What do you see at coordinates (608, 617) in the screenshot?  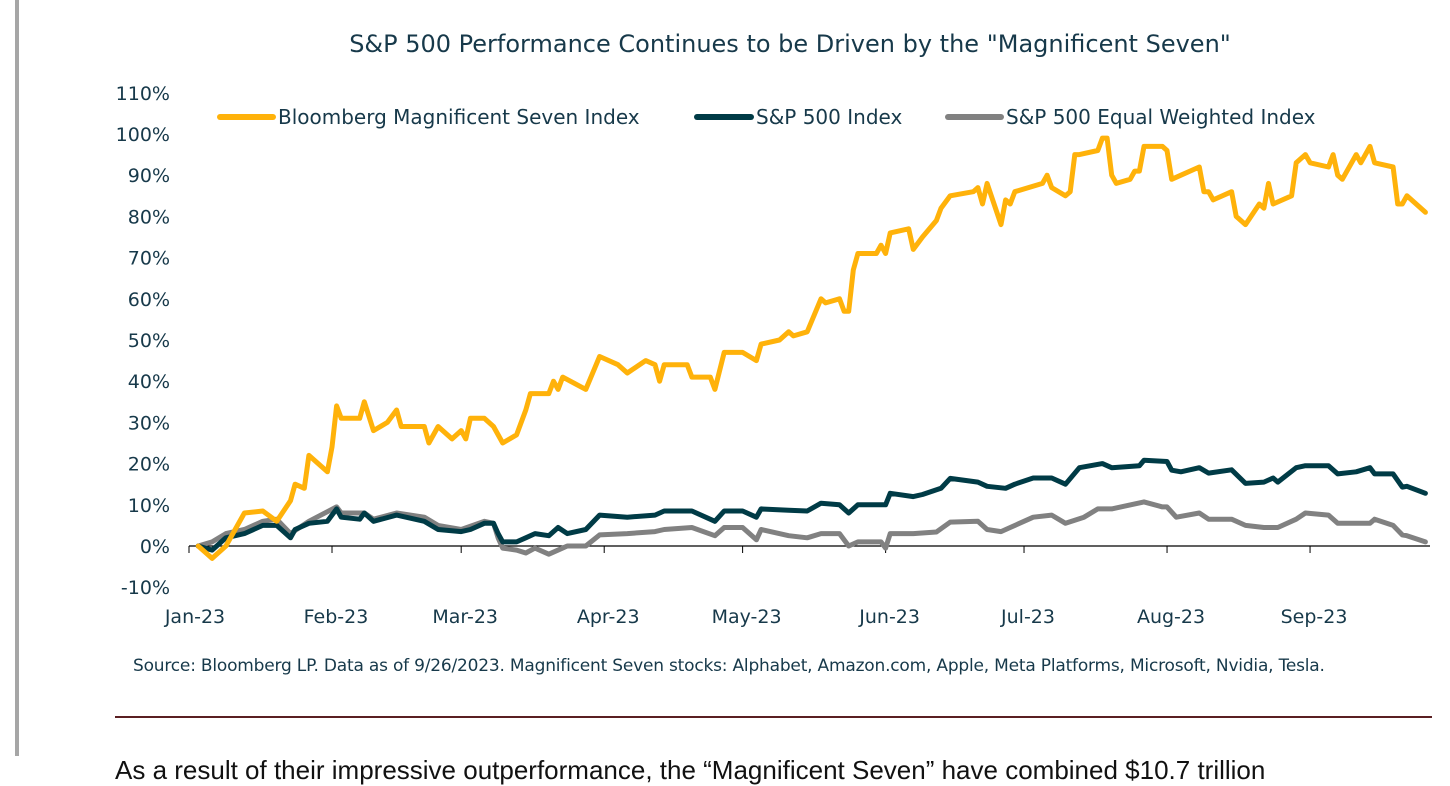 I see `x-tick-label: Apr-23` at bounding box center [608, 617].